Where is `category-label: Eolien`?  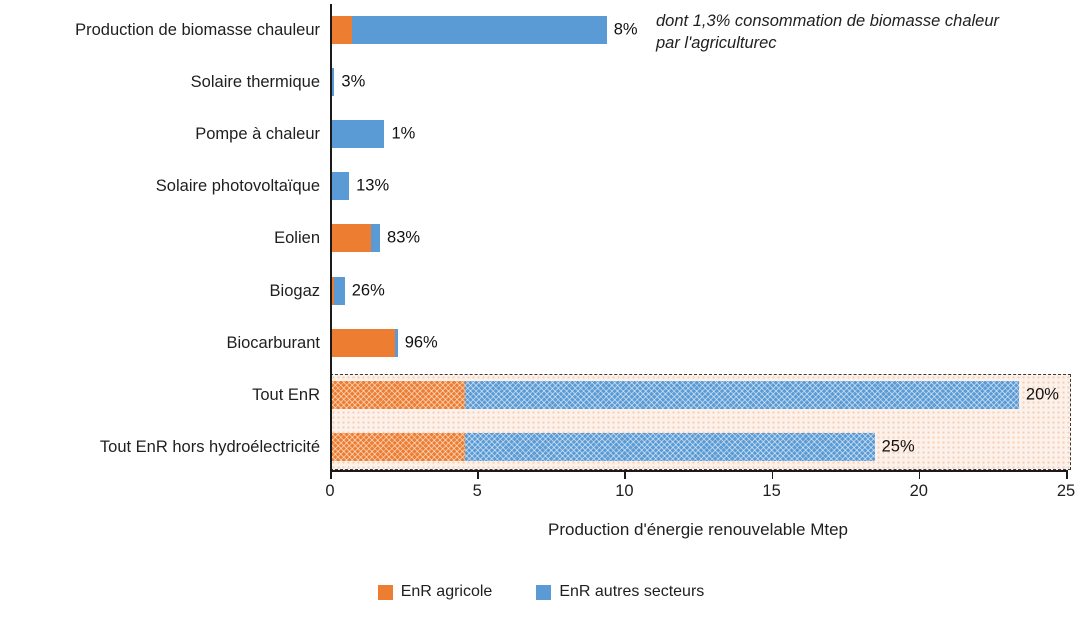 category-label: Eolien is located at coordinates (297, 238).